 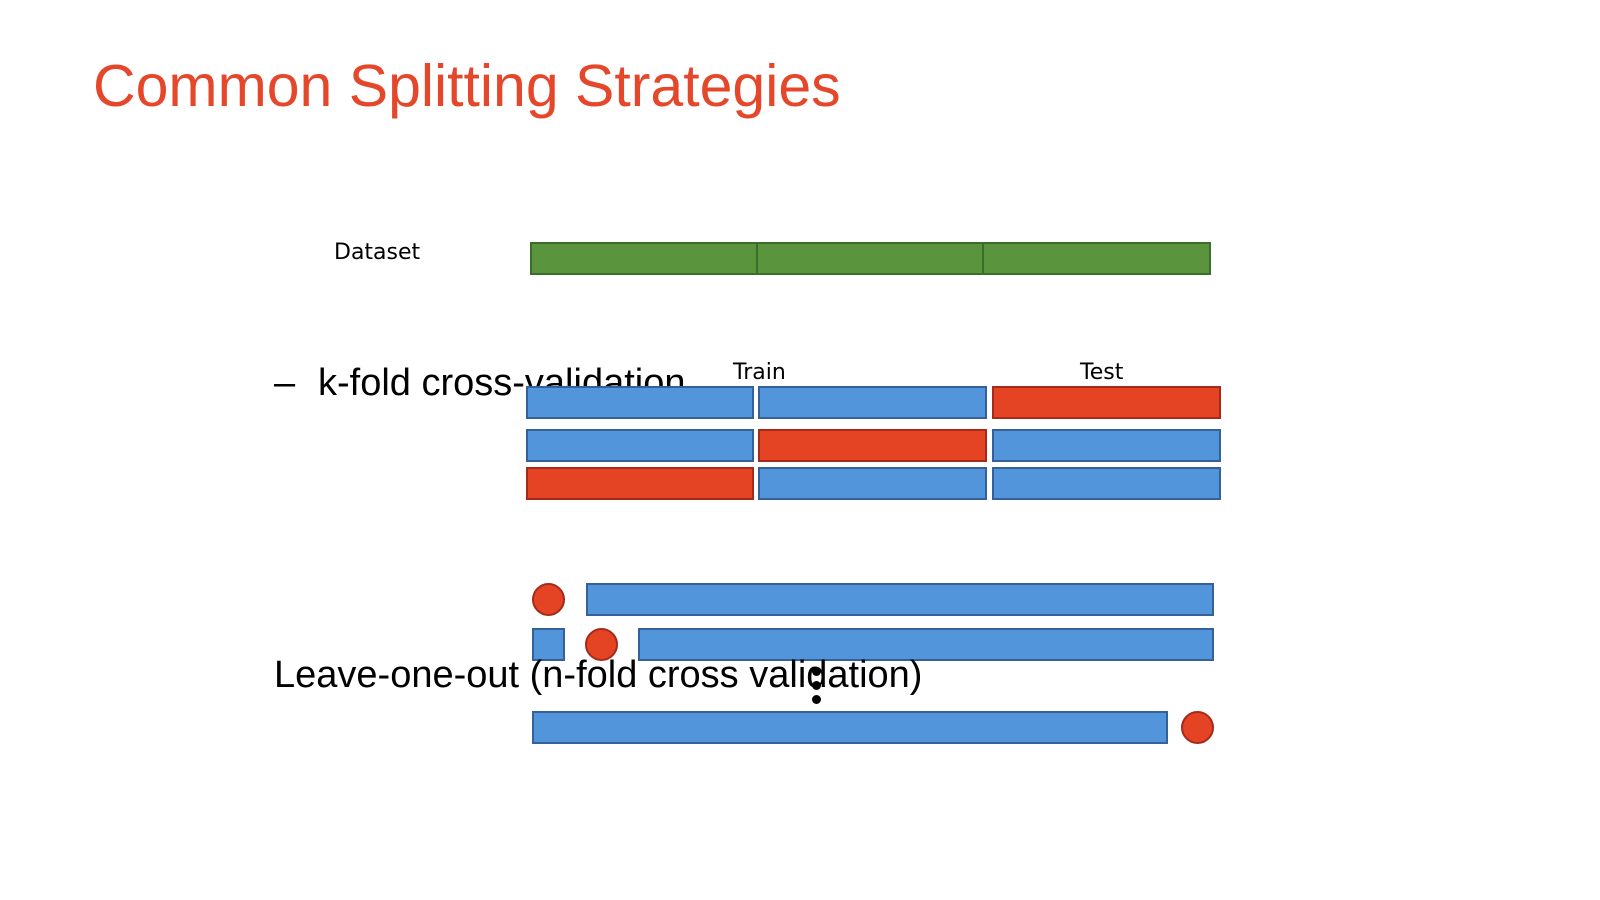 What do you see at coordinates (467, 86) in the screenshot?
I see `slide-title: Common Splitting Strategies` at bounding box center [467, 86].